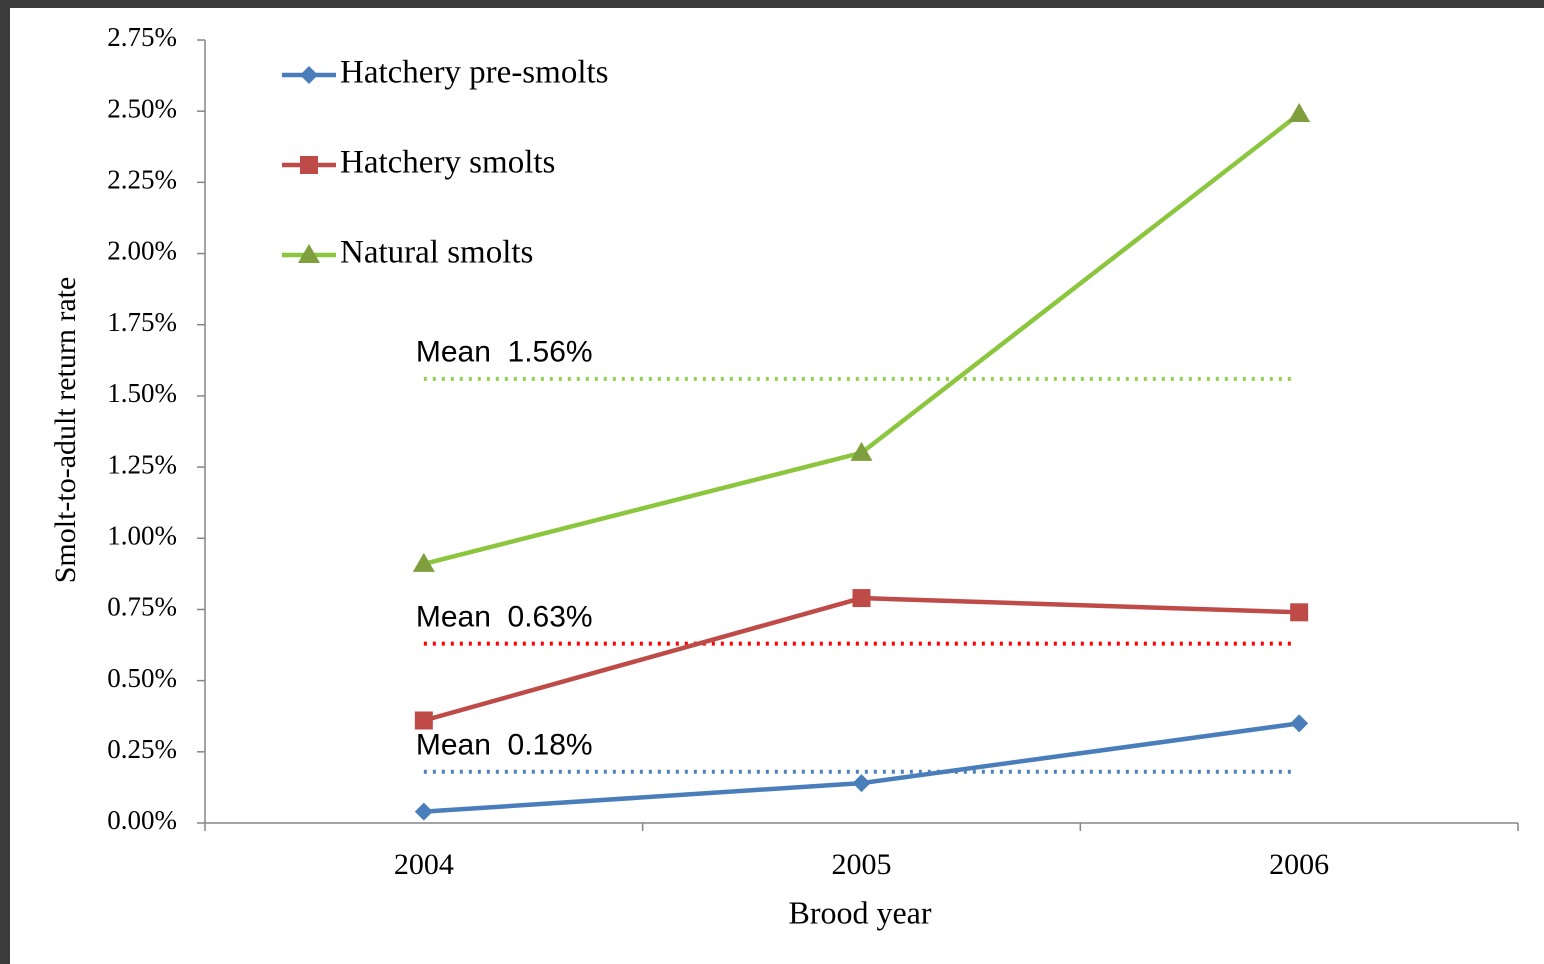  Describe the element at coordinates (142, 535) in the screenshot. I see `y-tick-label: 1.00%` at that location.